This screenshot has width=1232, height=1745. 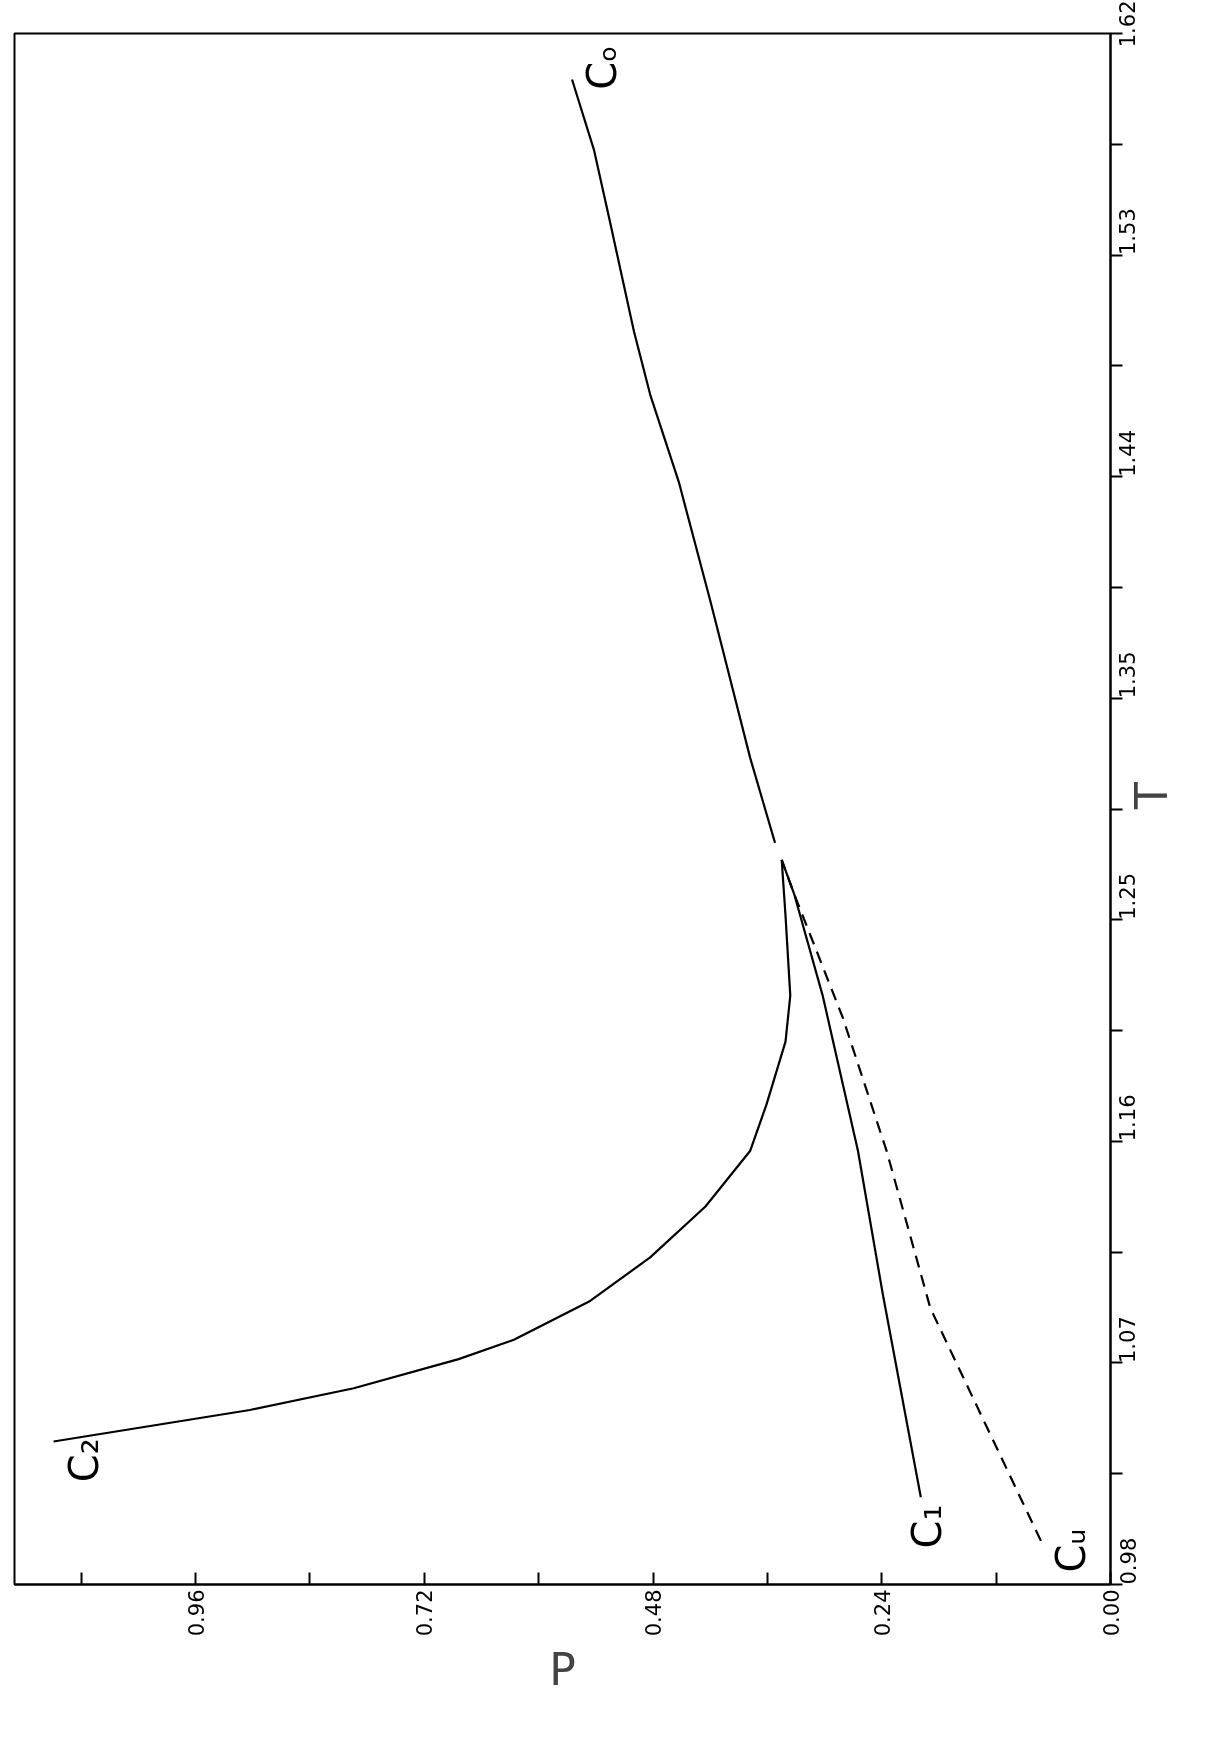 I want to click on text: C₁, so click(x=927, y=1526).